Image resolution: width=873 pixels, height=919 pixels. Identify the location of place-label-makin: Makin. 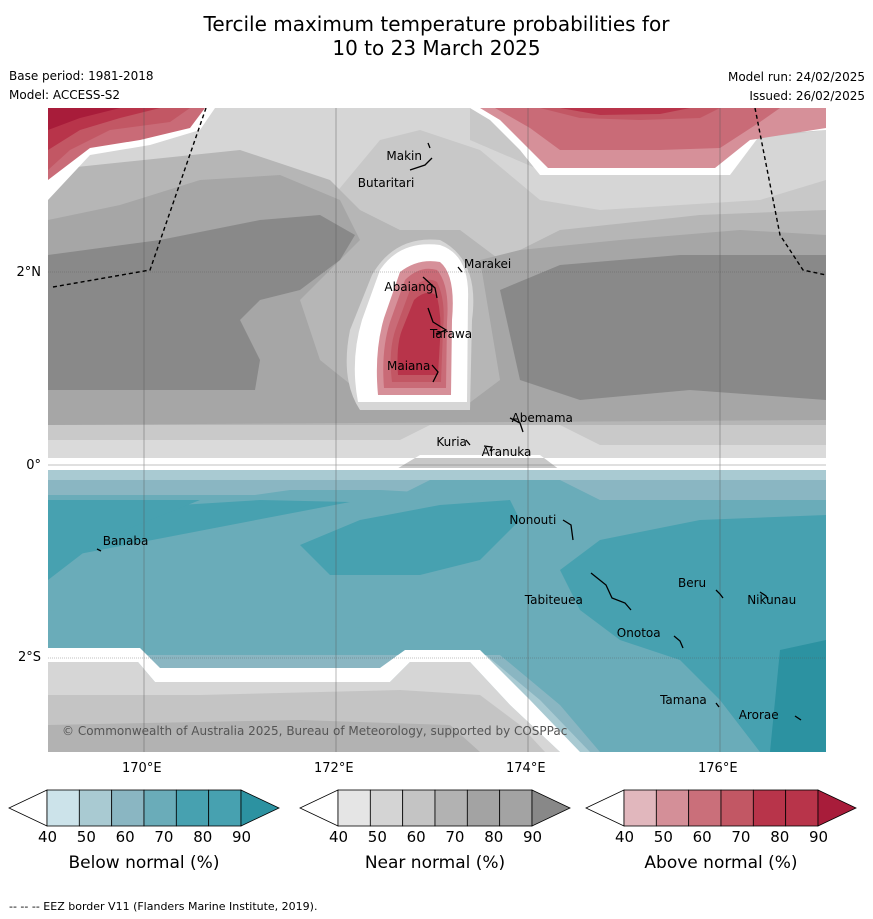
(404, 156).